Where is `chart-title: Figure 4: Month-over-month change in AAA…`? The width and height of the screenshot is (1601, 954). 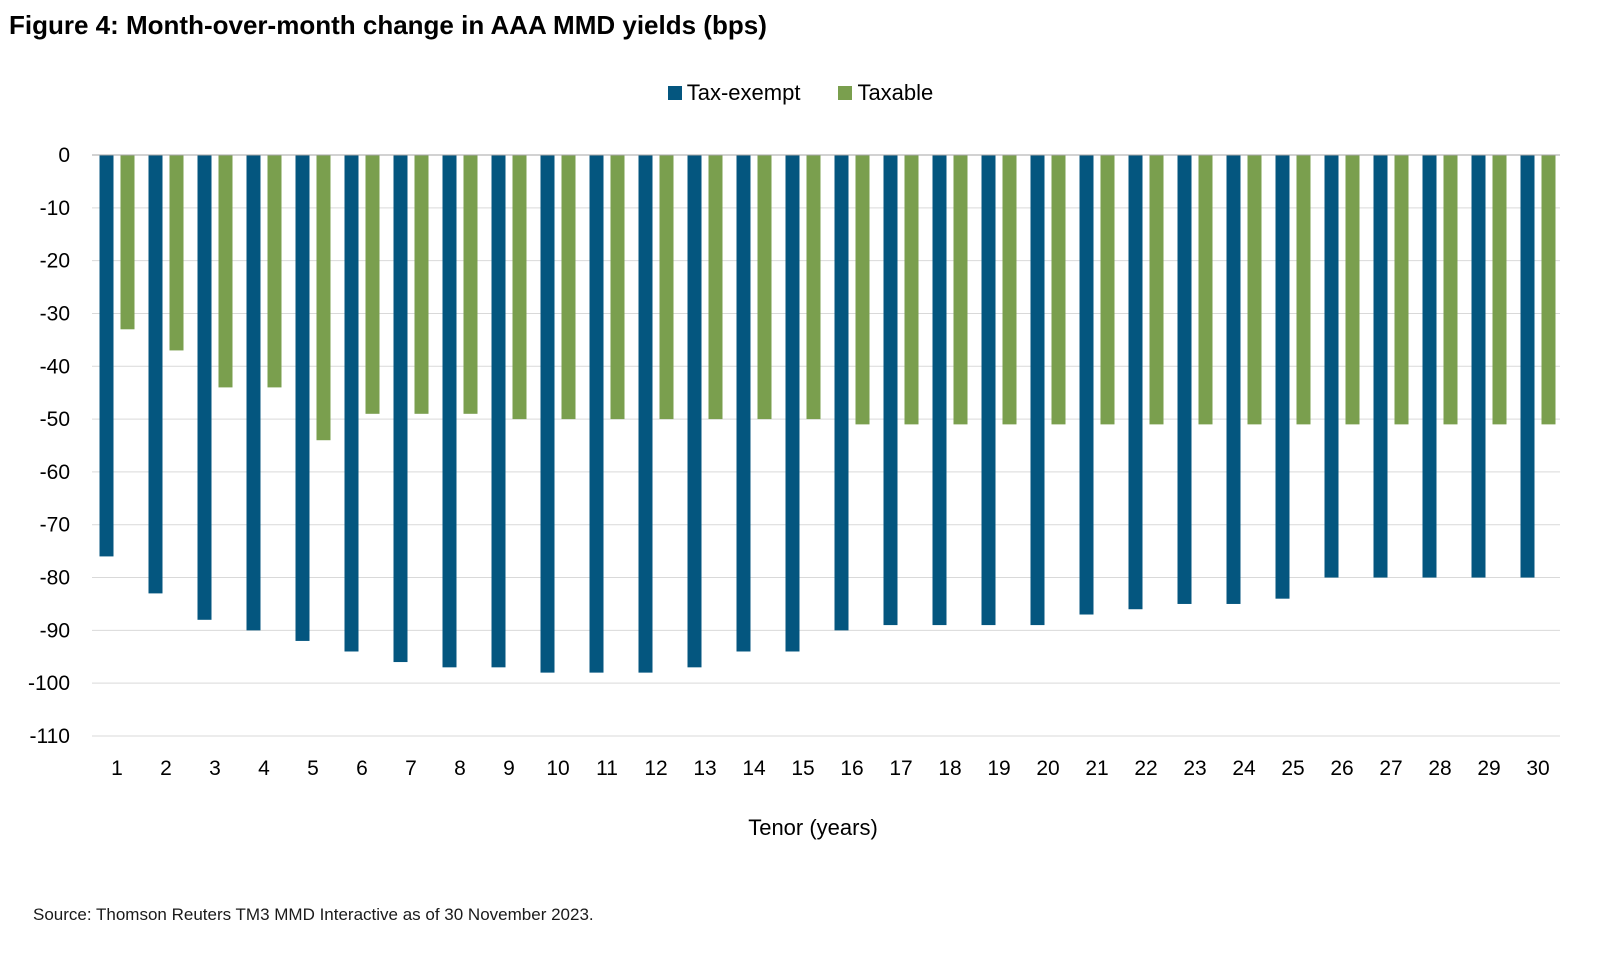 chart-title: Figure 4: Month-over-month change in AAA… is located at coordinates (388, 25).